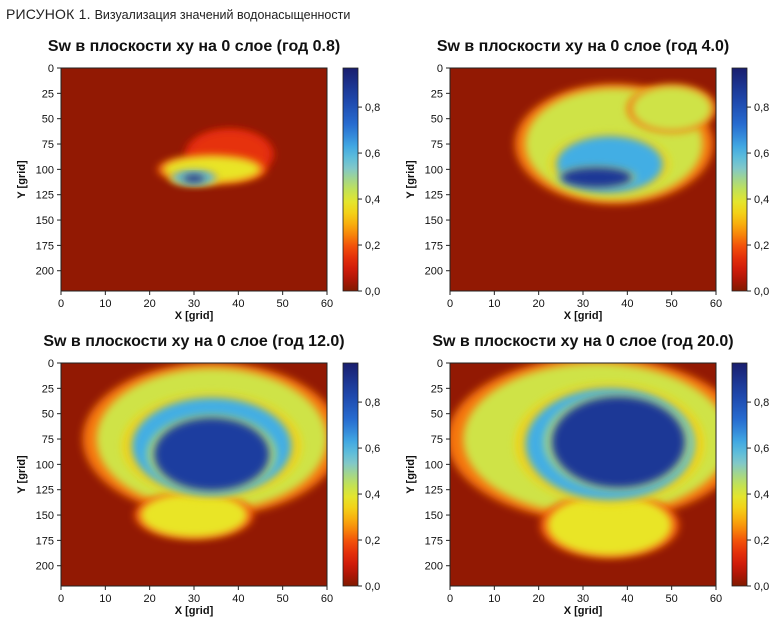 The height and width of the screenshot is (633, 777). Describe the element at coordinates (194, 46) in the screenshot. I see `chart-title: Sw в плоскости xy на 0 слое (год 0.8)` at that location.